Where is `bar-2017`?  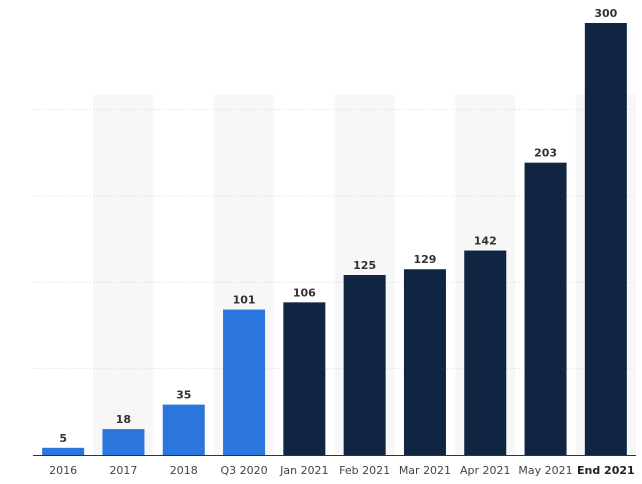 bar-2017 is located at coordinates (123, 442).